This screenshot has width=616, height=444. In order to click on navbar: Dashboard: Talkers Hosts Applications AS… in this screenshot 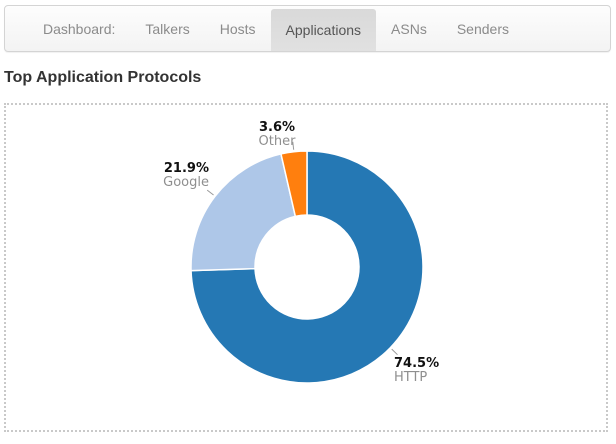, I will do `click(307, 28)`.